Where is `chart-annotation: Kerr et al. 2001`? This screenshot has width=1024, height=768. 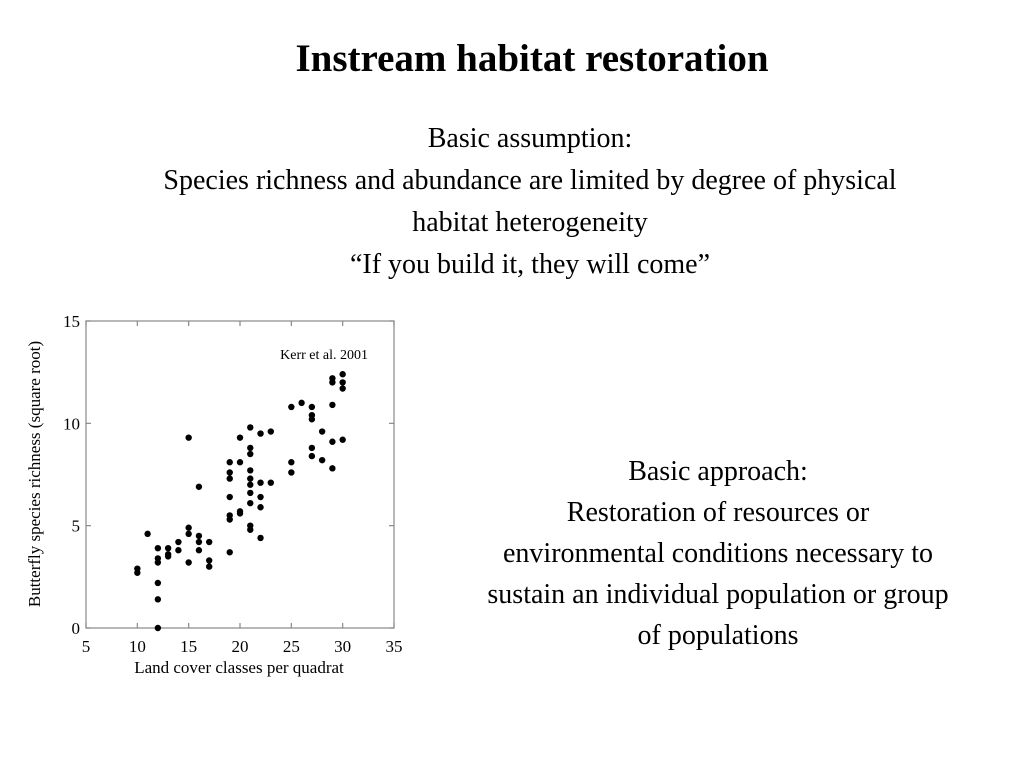
chart-annotation: Kerr et al. 2001 is located at coordinates (324, 355).